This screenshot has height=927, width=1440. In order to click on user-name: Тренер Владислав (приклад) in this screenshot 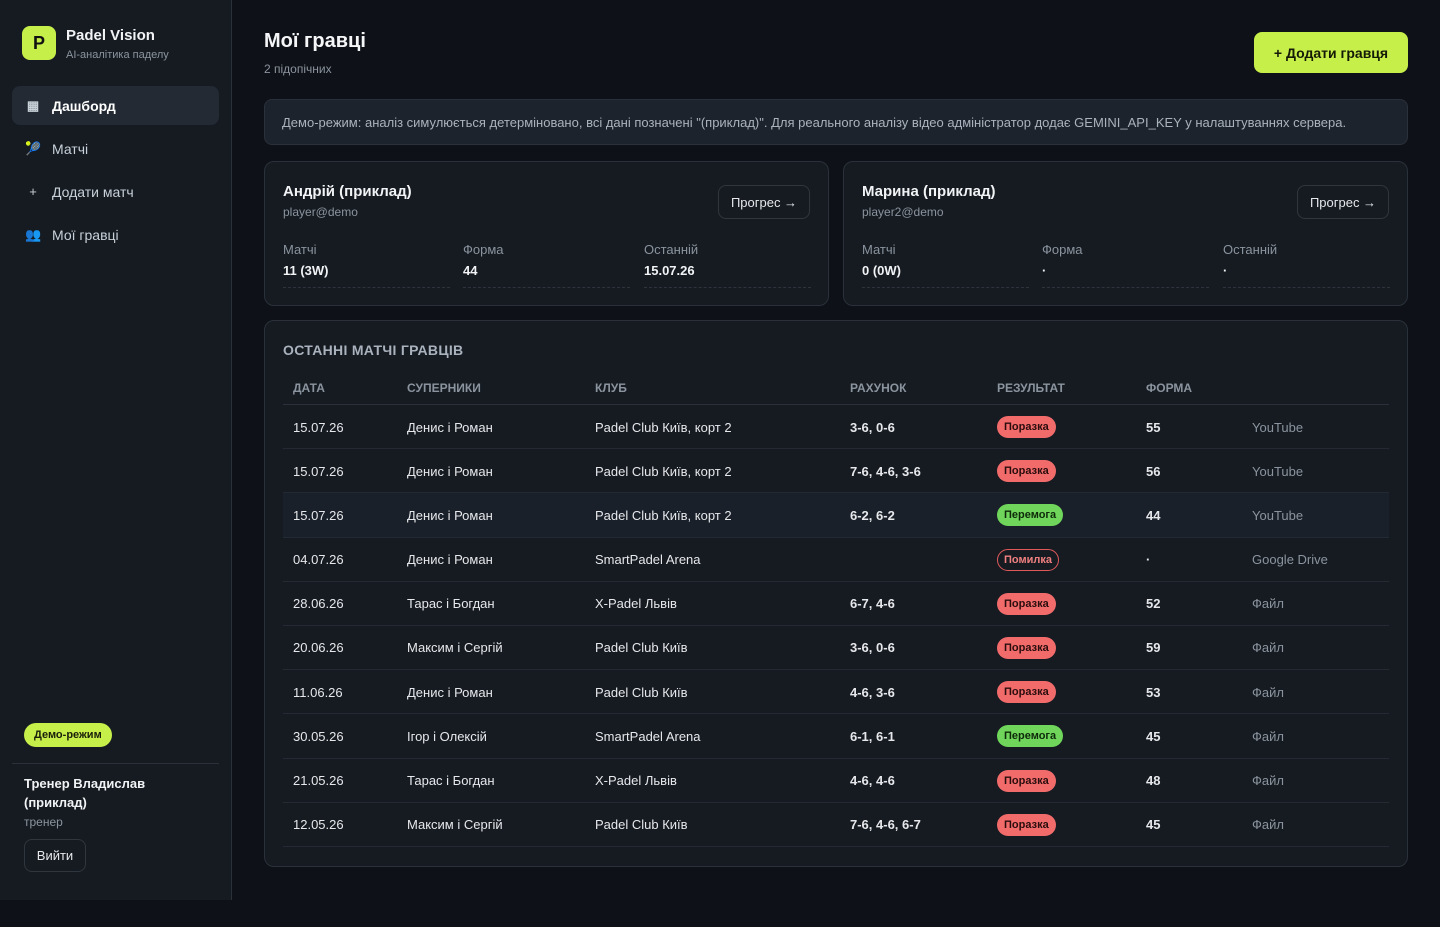, I will do `click(85, 793)`.